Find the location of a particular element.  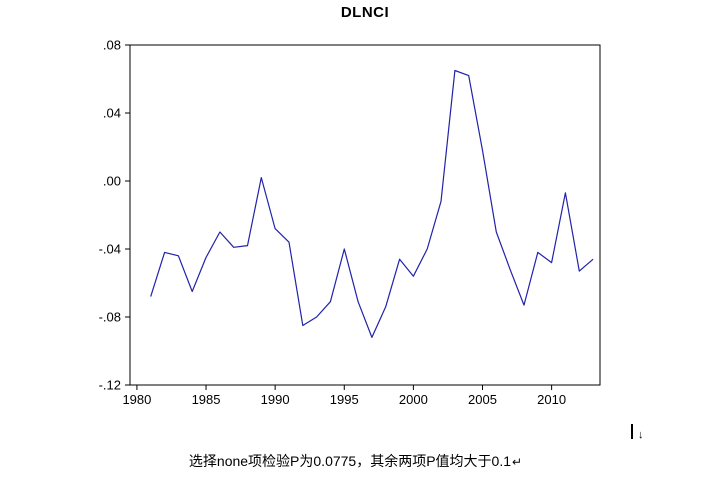

caption-text: 选择none项检验P为0.0775，其余两项P值均大于0.1 is located at coordinates (350, 461).